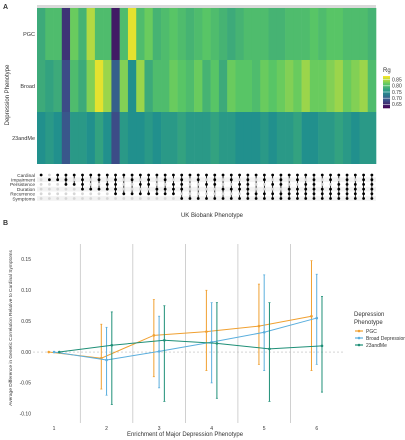 This screenshot has height=440, width=405. What do you see at coordinates (392, 88) in the screenshot?
I see `rg-legend: Rg 0.850.800.750.700.65` at bounding box center [392, 88].